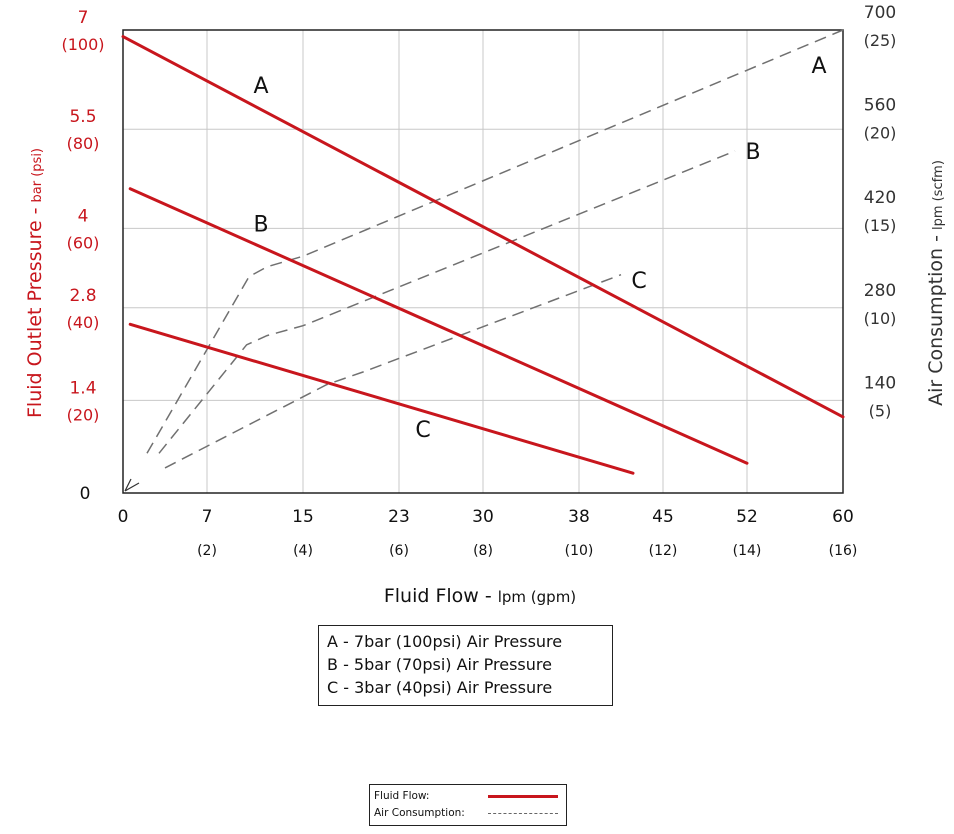  What do you see at coordinates (439, 664) in the screenshot?
I see `legend-item-b: B - 5bar (70psi) Air Pressure` at bounding box center [439, 664].